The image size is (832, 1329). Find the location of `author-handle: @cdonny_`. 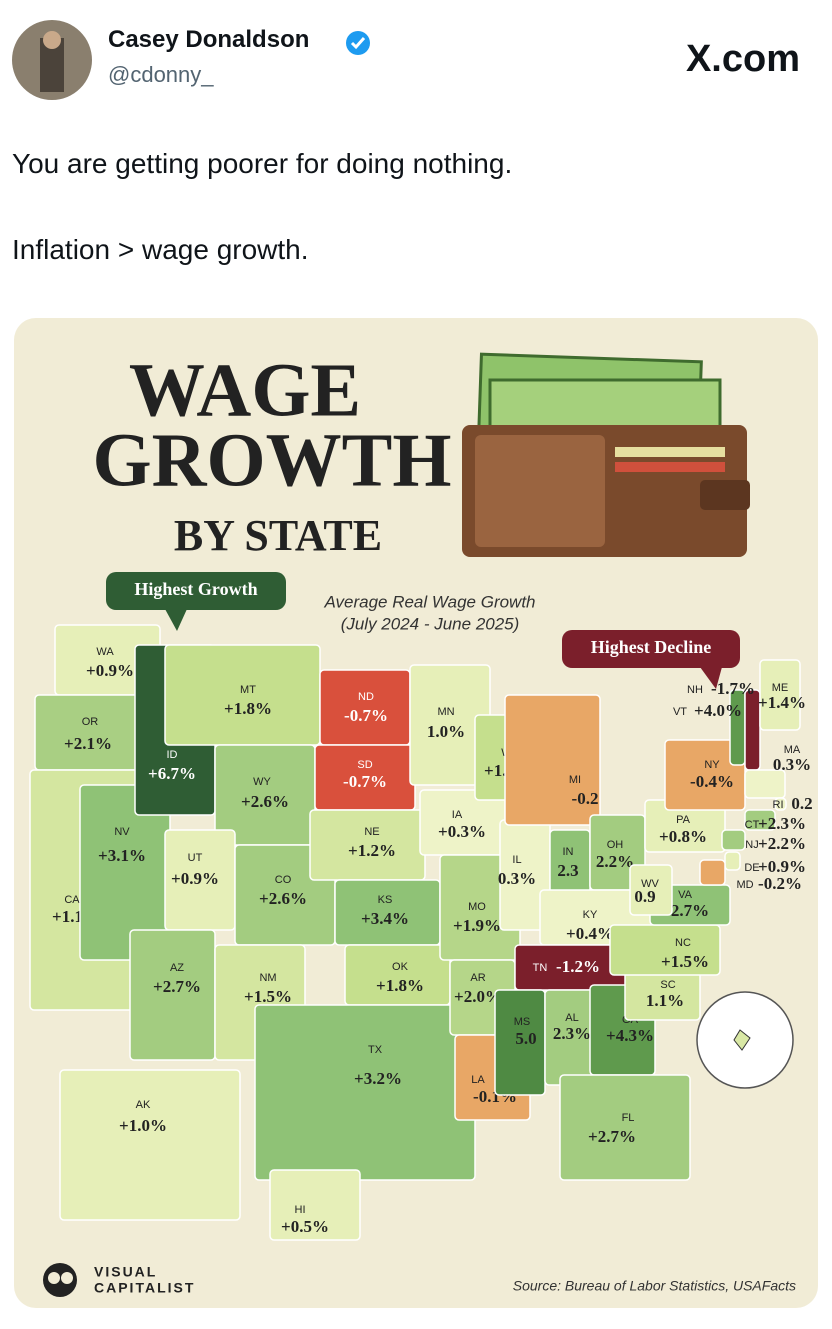

author-handle: @cdonny_ is located at coordinates (161, 74).